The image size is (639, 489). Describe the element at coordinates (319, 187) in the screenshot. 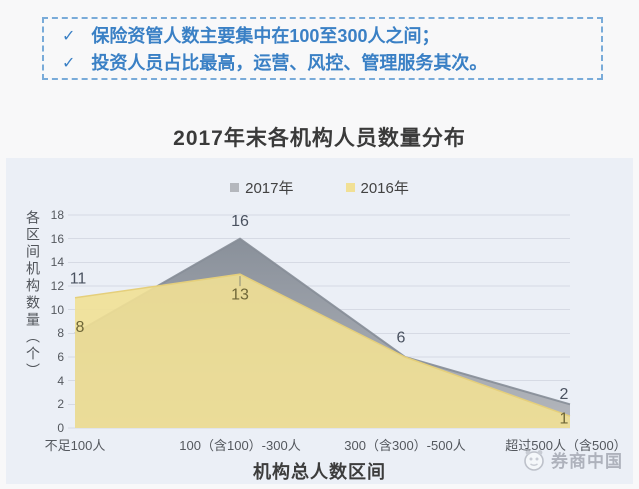

I see `legend: 2017年 2016年` at that location.